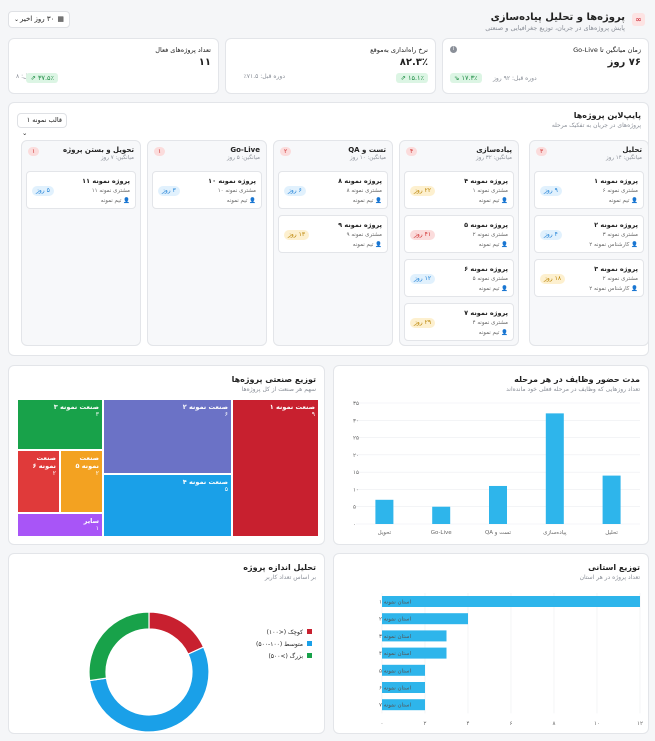 The image size is (655, 741). I want to click on chart-subtitle: بر اساس تعداد کاربر, so click(290, 577).